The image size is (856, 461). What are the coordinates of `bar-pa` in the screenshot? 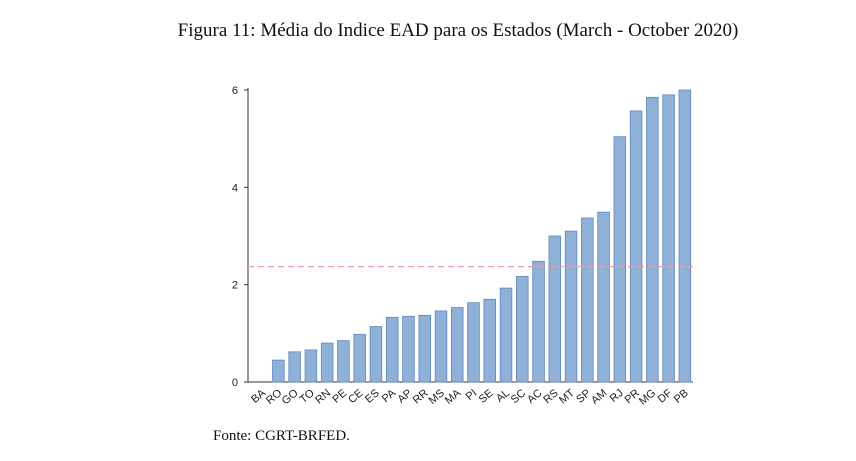 It's located at (392, 349).